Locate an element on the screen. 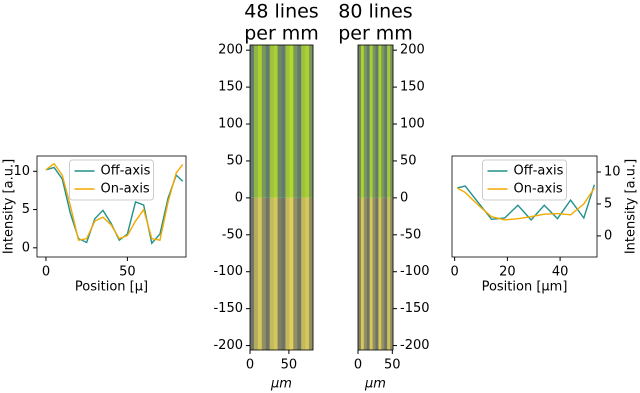 The image size is (640, 393). panel-title: 48 lines is located at coordinates (281, 12).